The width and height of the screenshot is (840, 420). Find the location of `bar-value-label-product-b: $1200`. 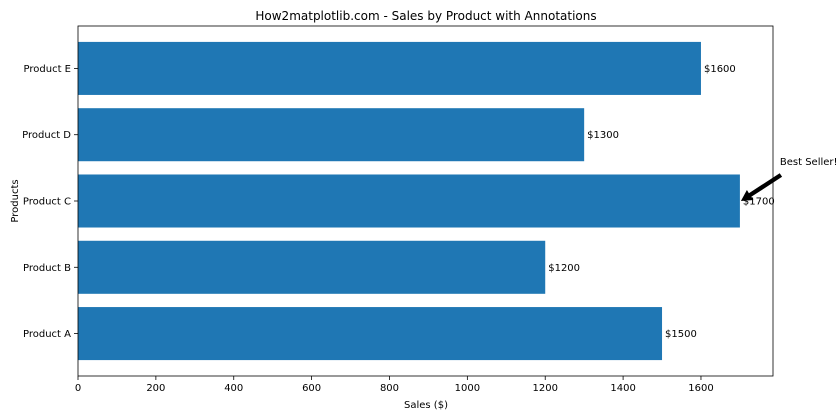

bar-value-label-product-b: $1200 is located at coordinates (564, 268).